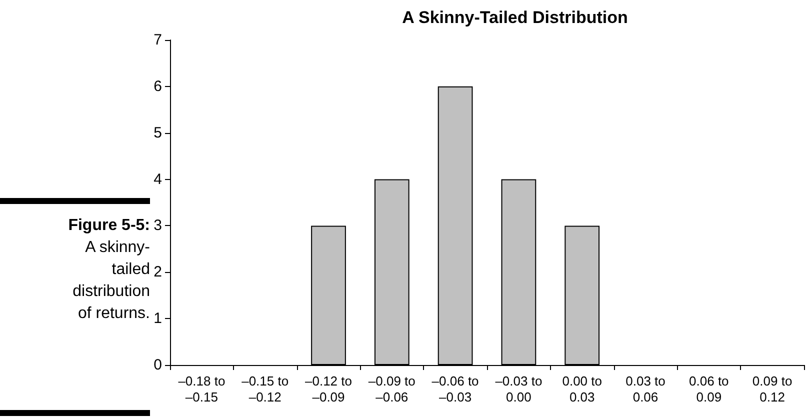 The height and width of the screenshot is (420, 812). What do you see at coordinates (455, 389) in the screenshot?
I see `x-tick-label: –0.06 to –0.03` at bounding box center [455, 389].